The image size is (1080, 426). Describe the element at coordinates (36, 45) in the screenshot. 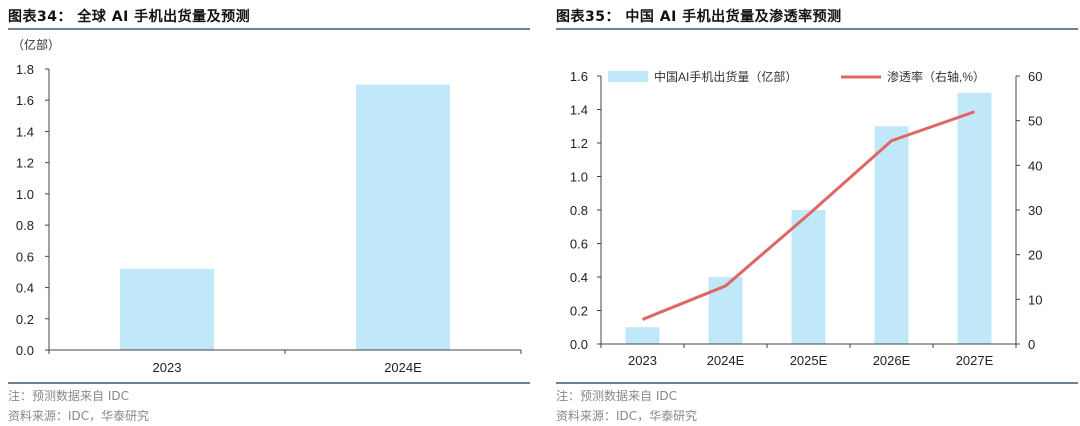

I see `y-axis-unit: （亿部）` at that location.